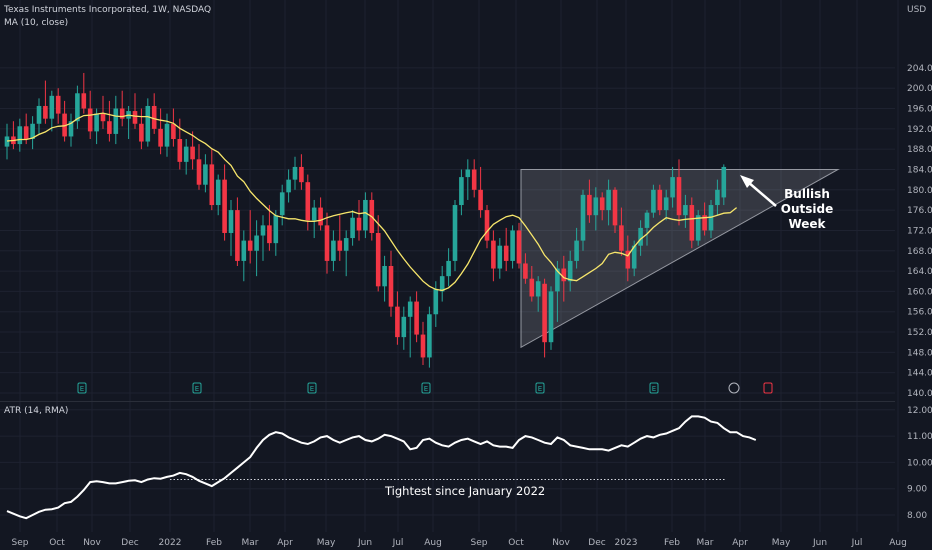  Describe the element at coordinates (857, 543) in the screenshot. I see `time-tick-label: Jul` at that location.